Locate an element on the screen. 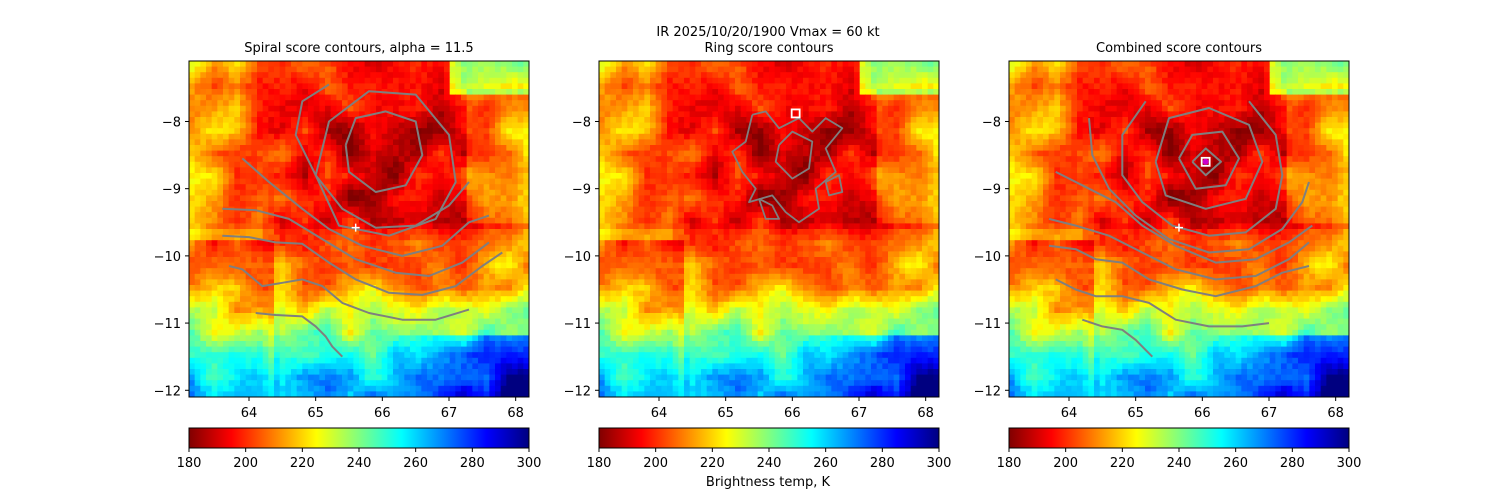  panel-title: Combined score contours is located at coordinates (1179, 48).